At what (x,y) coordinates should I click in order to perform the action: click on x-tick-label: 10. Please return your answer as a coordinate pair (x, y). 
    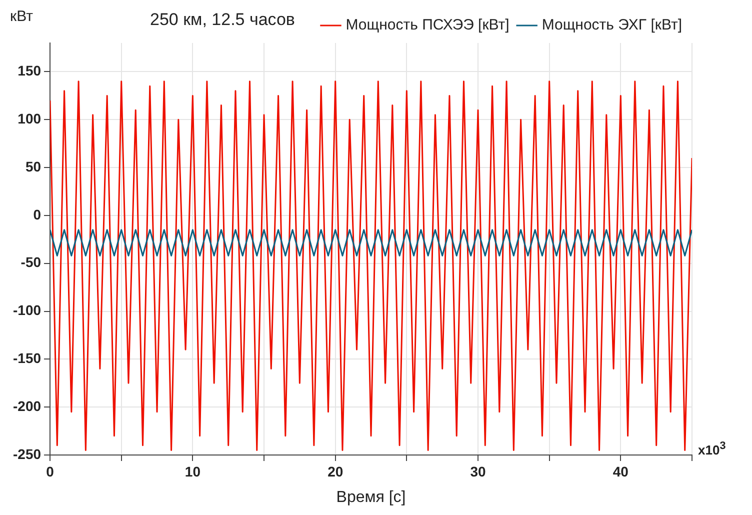
    Looking at the image, I should click on (192, 471).